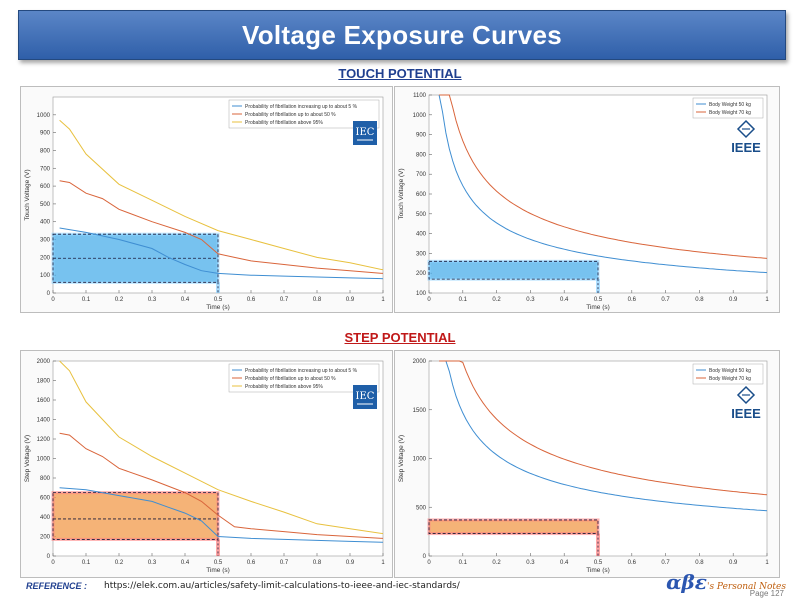 This screenshot has width=800, height=600. Describe the element at coordinates (284, 387) in the screenshot. I see `legend-entry: Probability of fibrillation above 95%` at that location.